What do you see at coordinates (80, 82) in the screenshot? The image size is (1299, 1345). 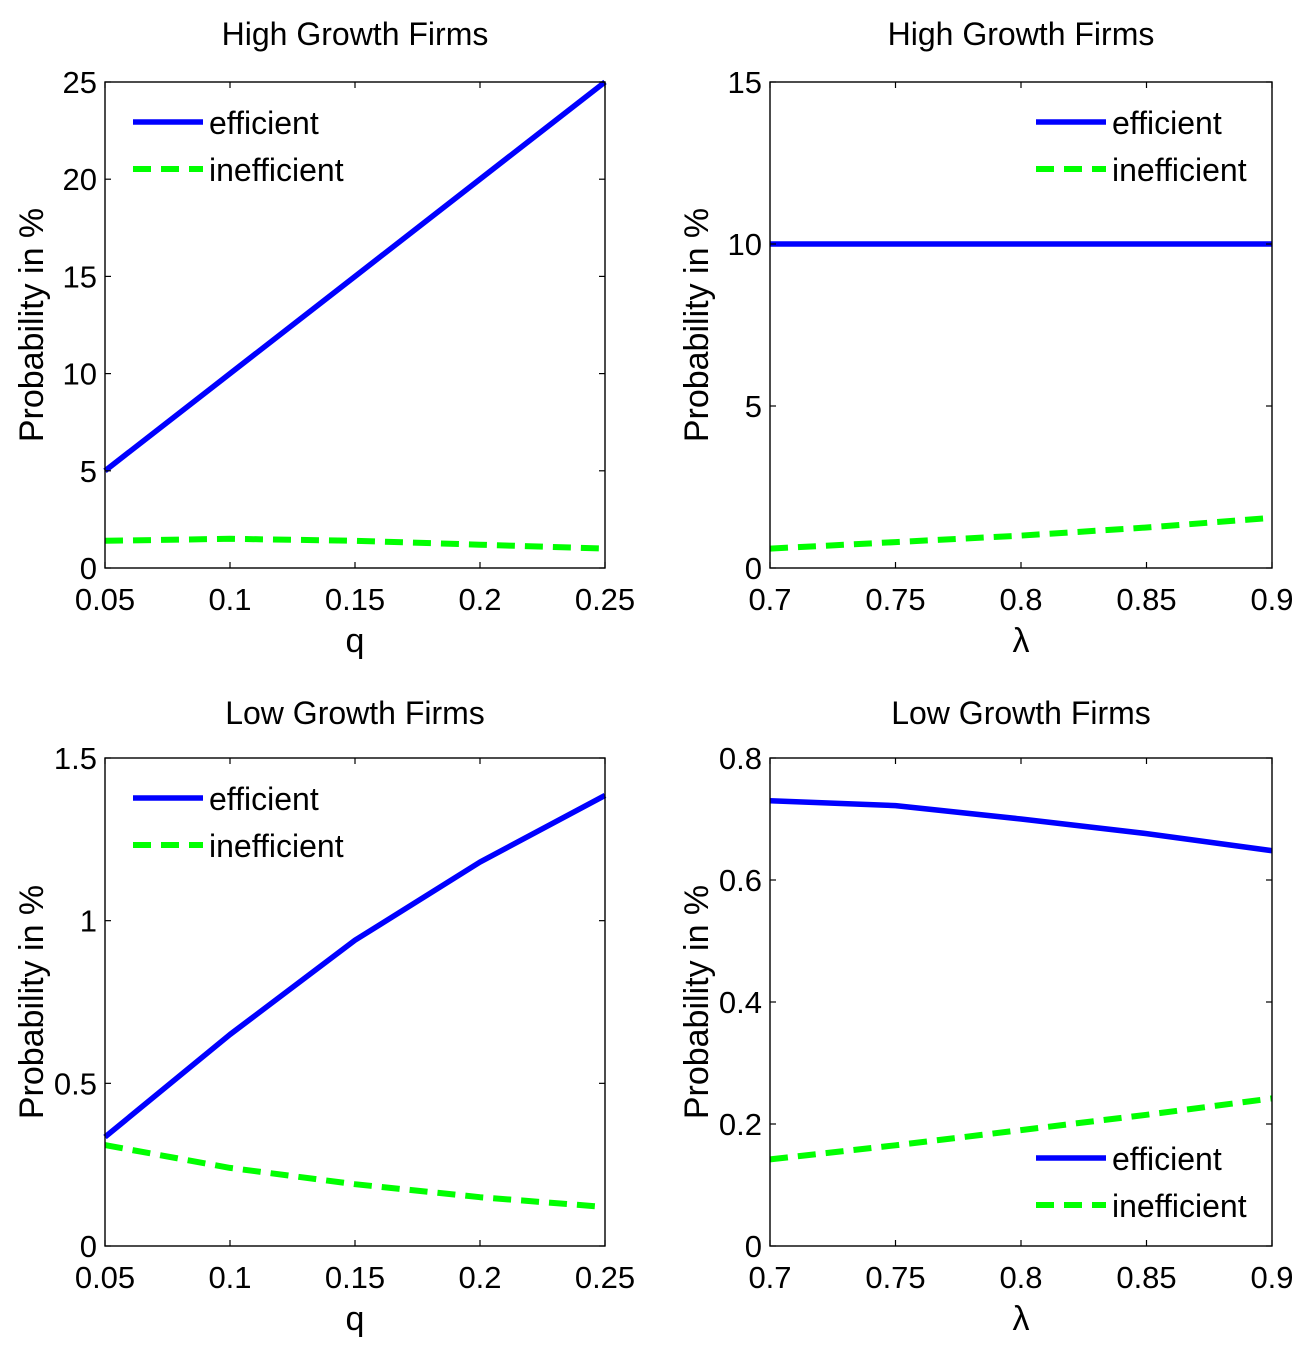 I see `y-tick-label: 25` at bounding box center [80, 82].